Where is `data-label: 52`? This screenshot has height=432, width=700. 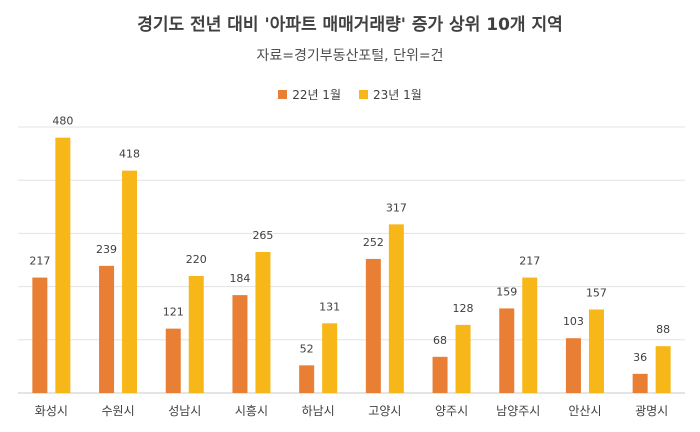 data-label: 52 is located at coordinates (307, 348).